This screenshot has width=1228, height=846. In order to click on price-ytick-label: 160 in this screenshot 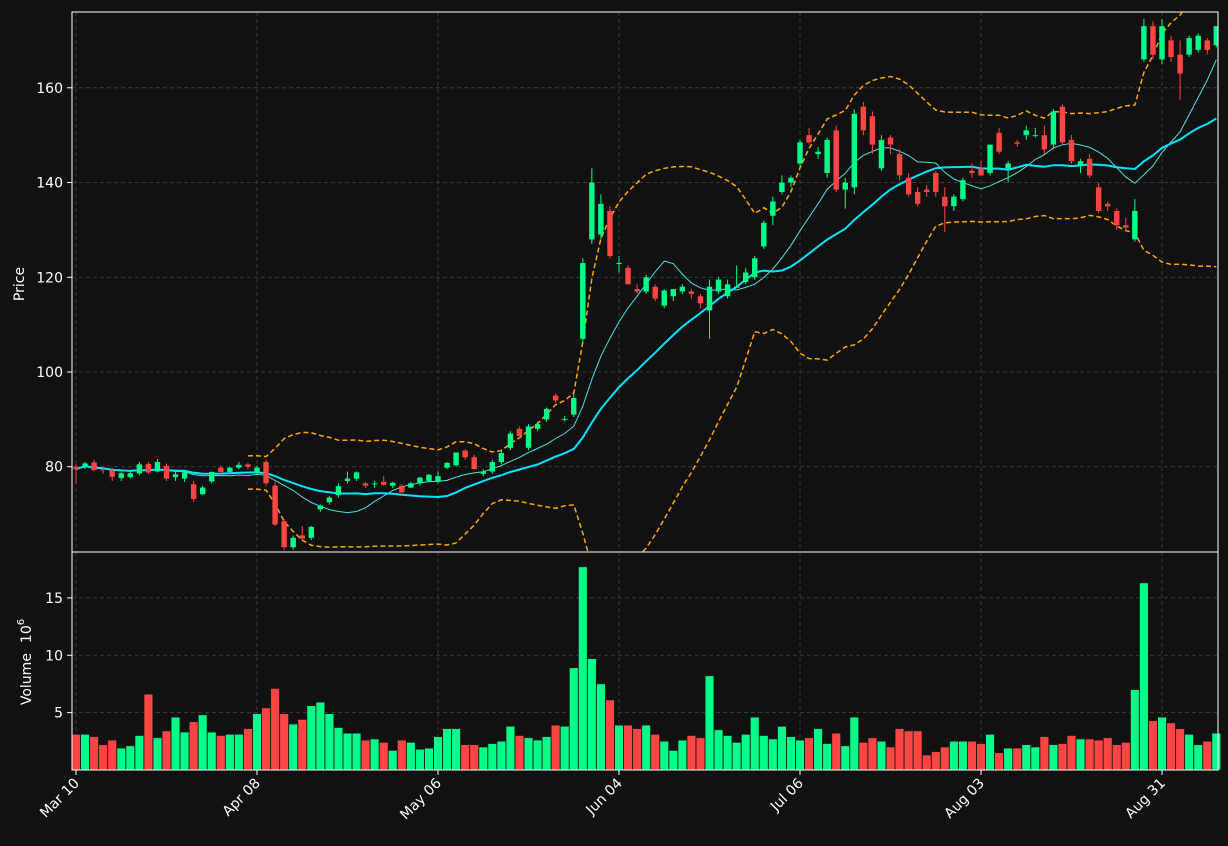, I will do `click(49, 89)`.